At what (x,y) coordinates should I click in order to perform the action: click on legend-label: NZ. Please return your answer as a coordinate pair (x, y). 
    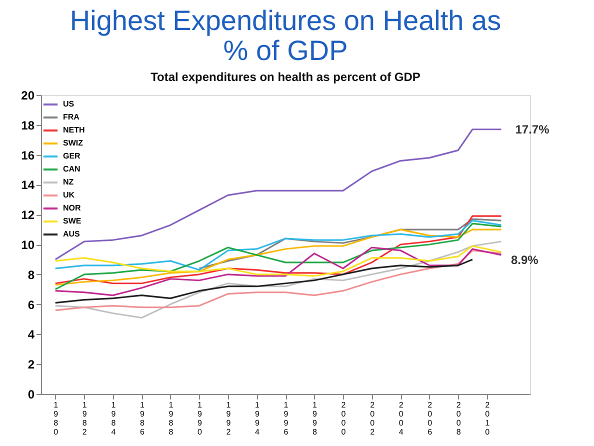
    Looking at the image, I should click on (68, 182).